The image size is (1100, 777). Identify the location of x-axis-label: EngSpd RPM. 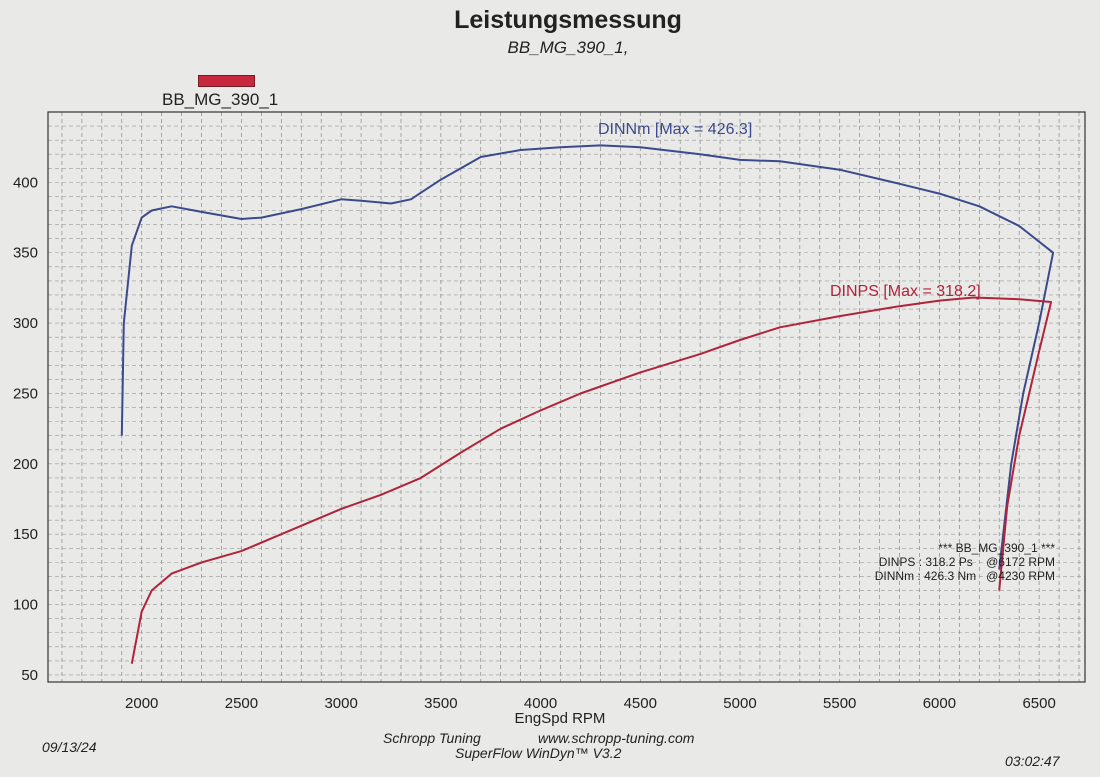
(560, 718).